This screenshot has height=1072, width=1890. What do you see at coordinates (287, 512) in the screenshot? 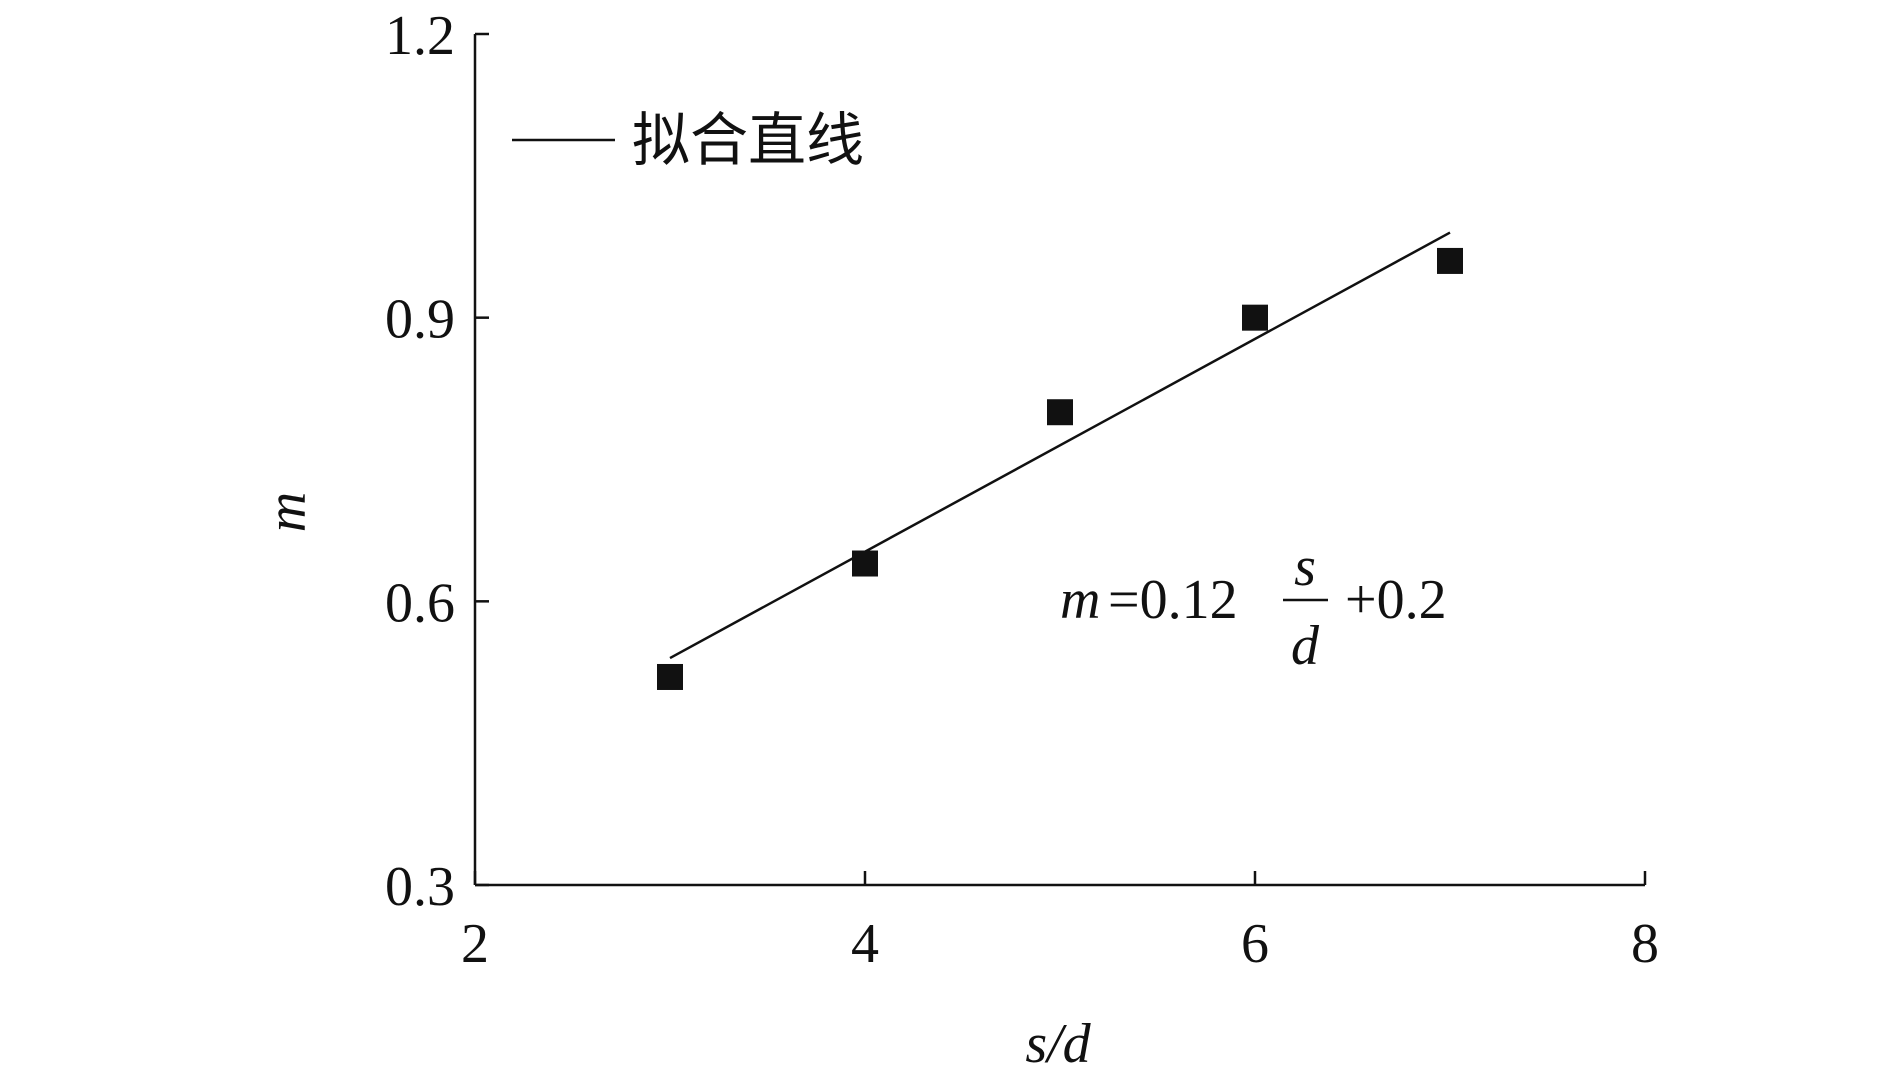
I see `y-axis-label: m` at bounding box center [287, 512].